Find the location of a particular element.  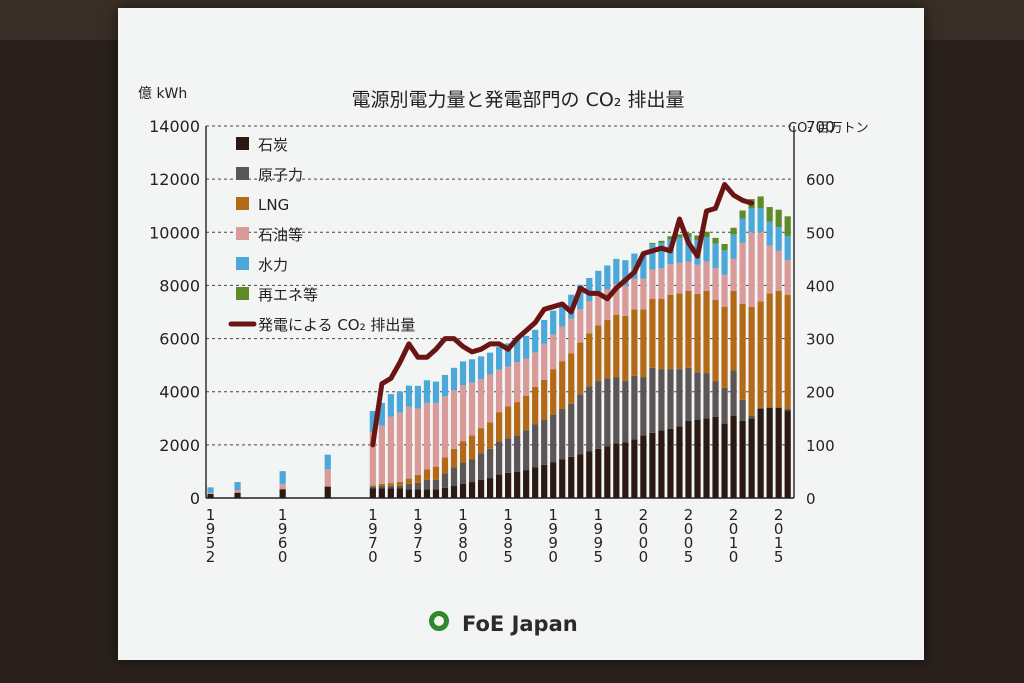

left-tick-label: 4000 is located at coordinates (179, 392).